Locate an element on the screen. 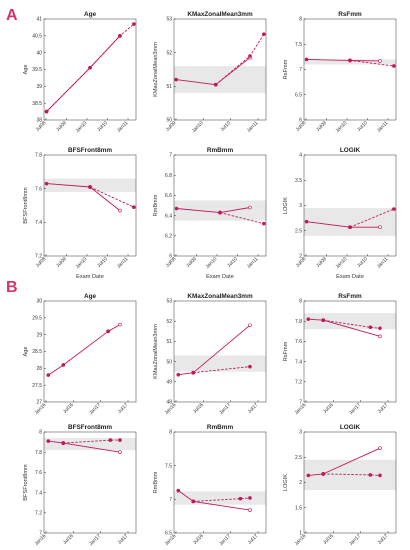 This screenshot has width=410, height=550. y-axis-label: Age is located at coordinates (26, 70).